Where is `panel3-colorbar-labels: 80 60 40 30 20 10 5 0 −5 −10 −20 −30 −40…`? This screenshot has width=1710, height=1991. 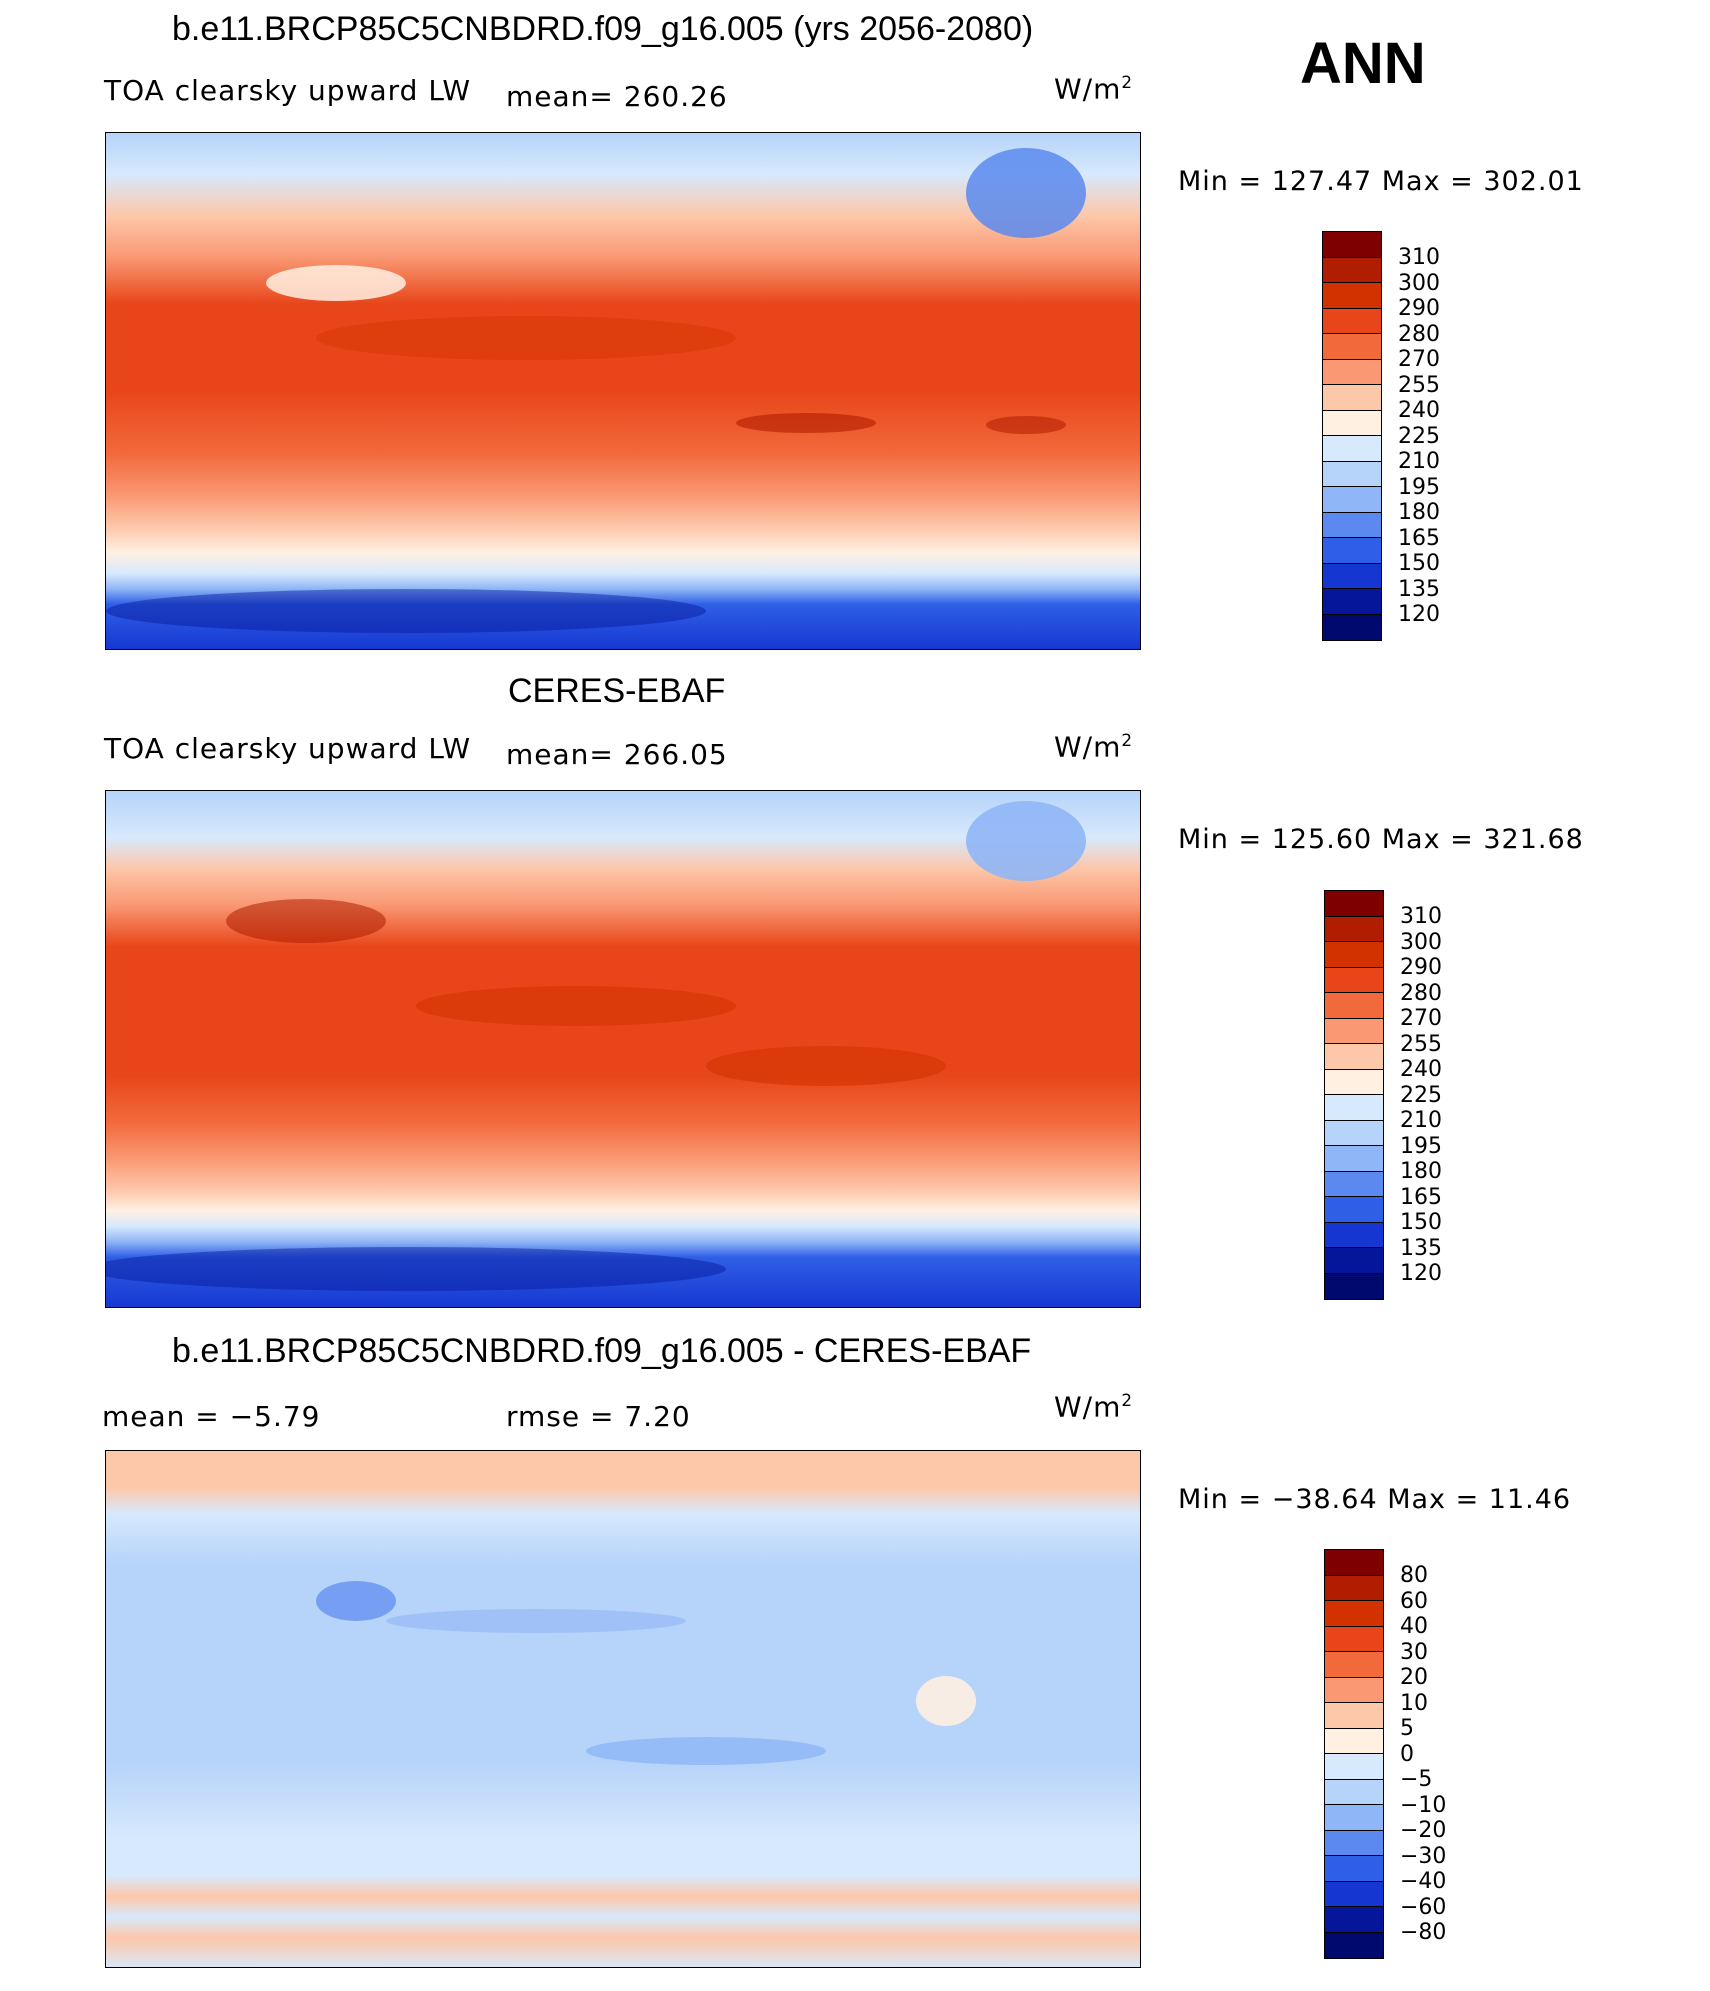 panel3-colorbar-labels: 80 60 40 30 20 10 5 0 −5 −10 −20 −30 −40… is located at coordinates (1423, 1754).